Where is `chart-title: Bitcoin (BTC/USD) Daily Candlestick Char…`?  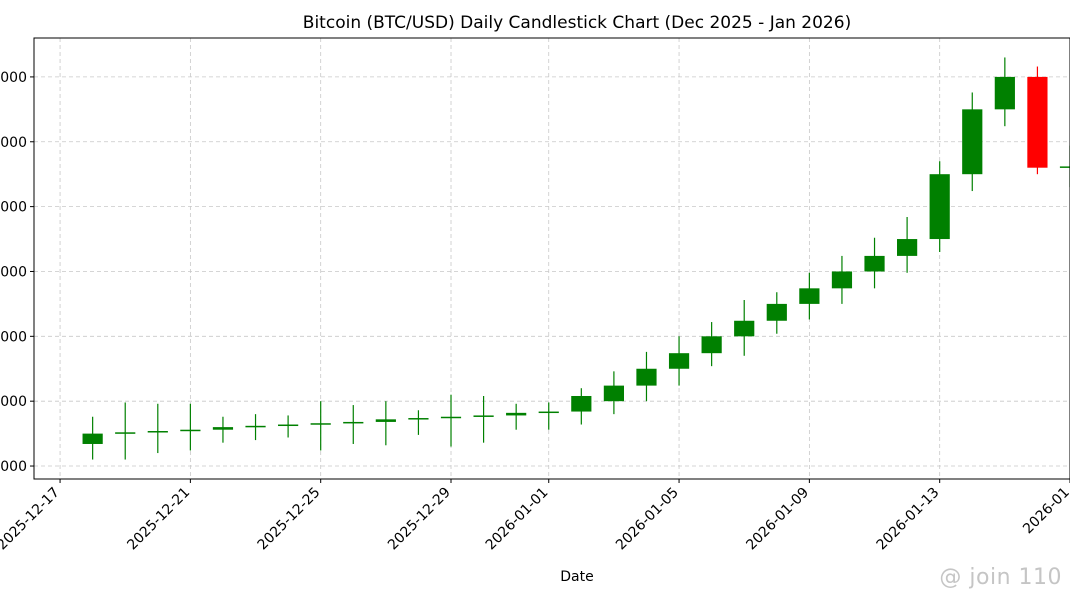
chart-title: Bitcoin (BTC/USD) Daily Candlestick Char… is located at coordinates (577, 23).